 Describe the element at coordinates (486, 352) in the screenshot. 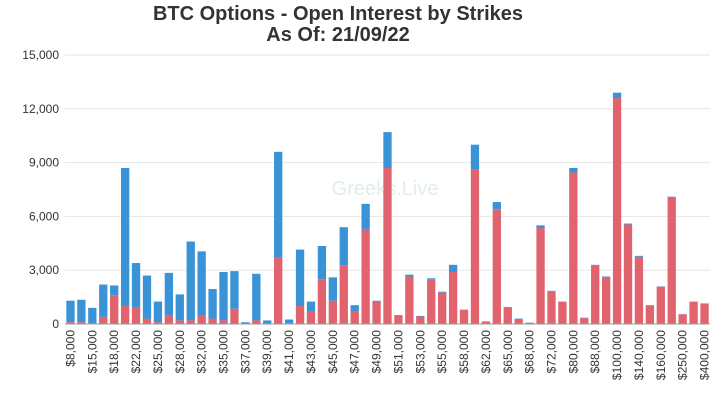

I see `x-tick-label: $62,000` at that location.